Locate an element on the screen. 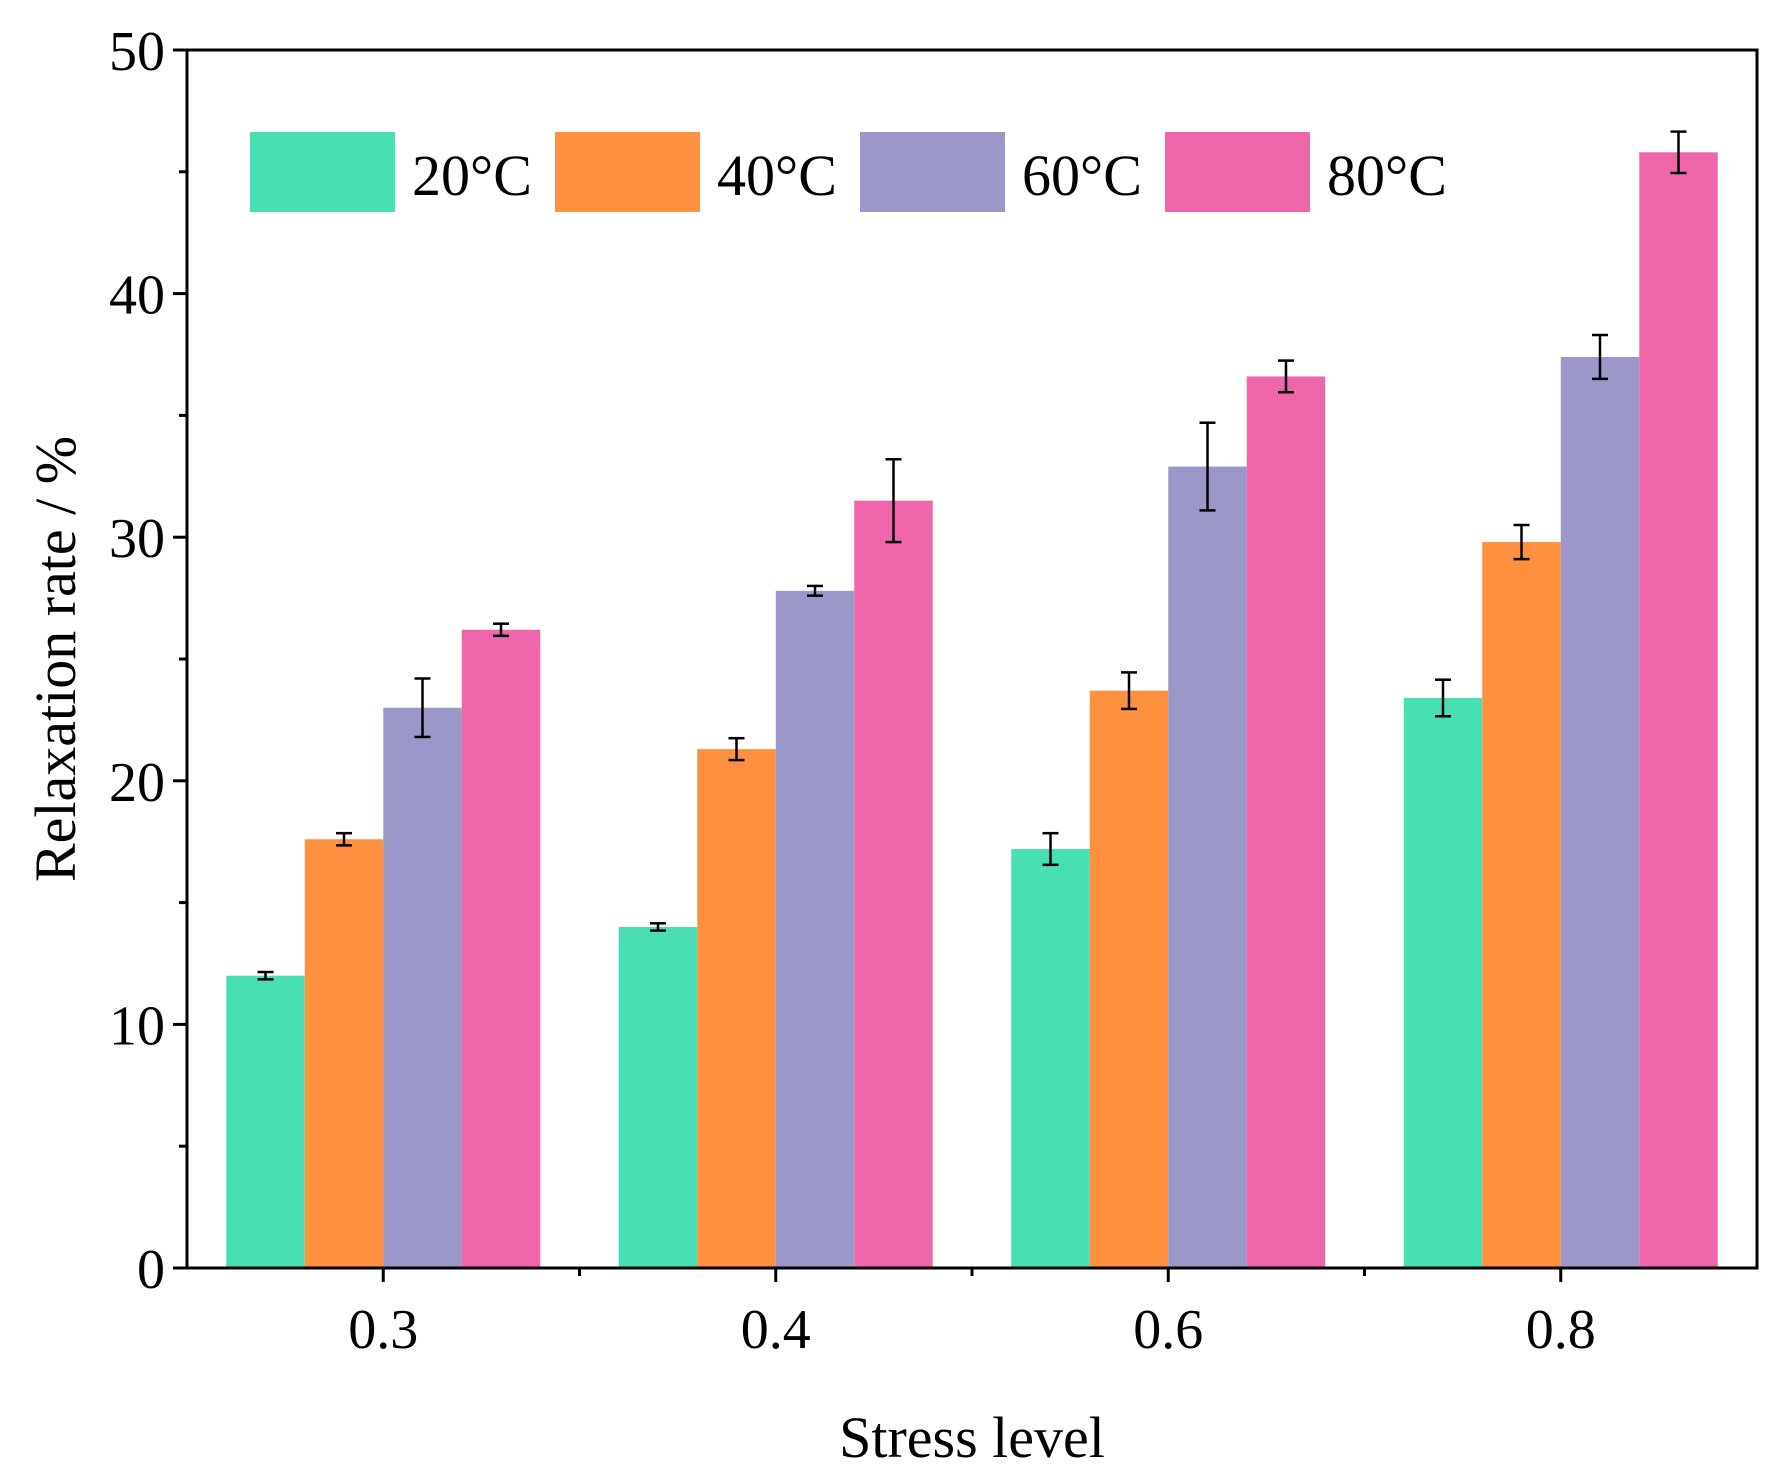  x-axis-ticks: 0.3 0.4 0.6 0.8 is located at coordinates (972, 1314).